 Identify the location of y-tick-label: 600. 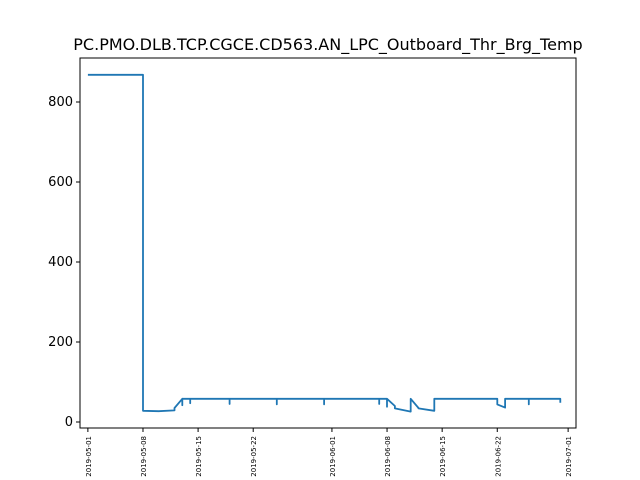
(60, 182).